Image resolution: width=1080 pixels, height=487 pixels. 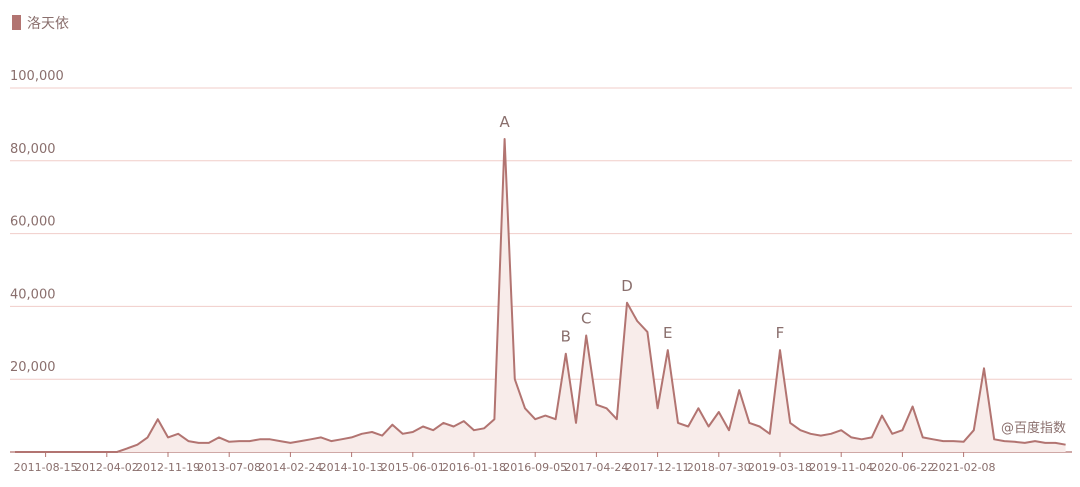 What do you see at coordinates (229, 467) in the screenshot?
I see `x-tick-label: 2013-07-08` at bounding box center [229, 467].